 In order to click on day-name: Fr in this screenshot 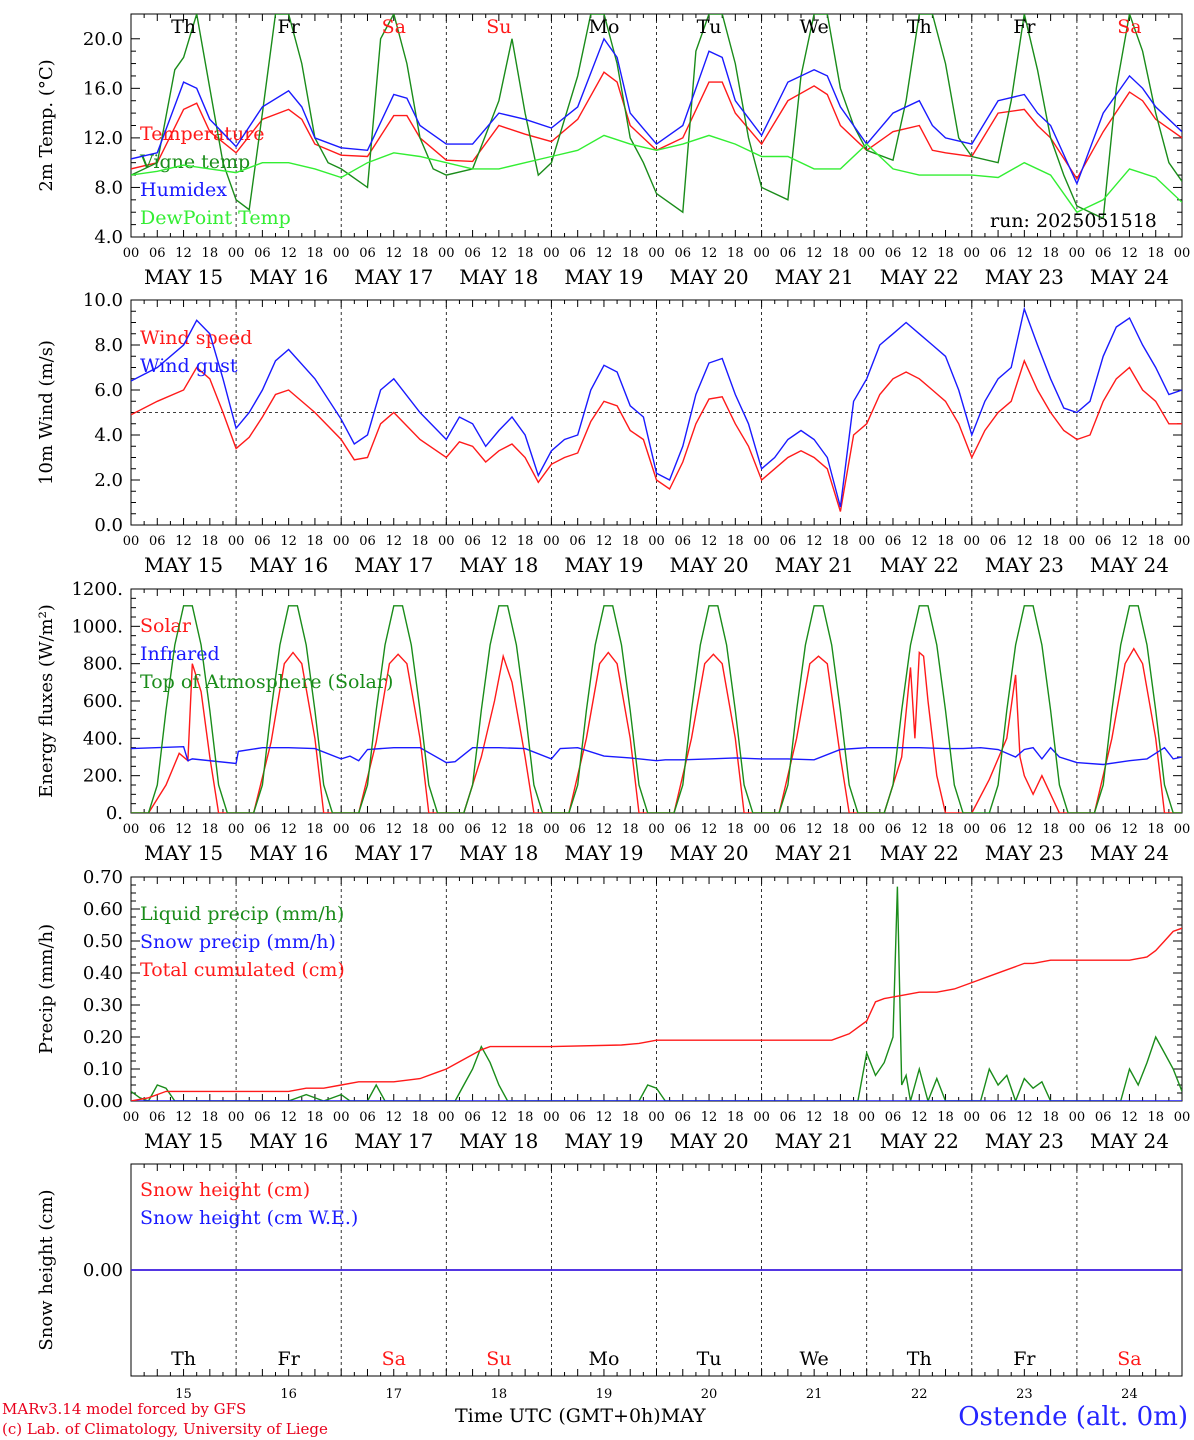, I will do `click(289, 1359)`.